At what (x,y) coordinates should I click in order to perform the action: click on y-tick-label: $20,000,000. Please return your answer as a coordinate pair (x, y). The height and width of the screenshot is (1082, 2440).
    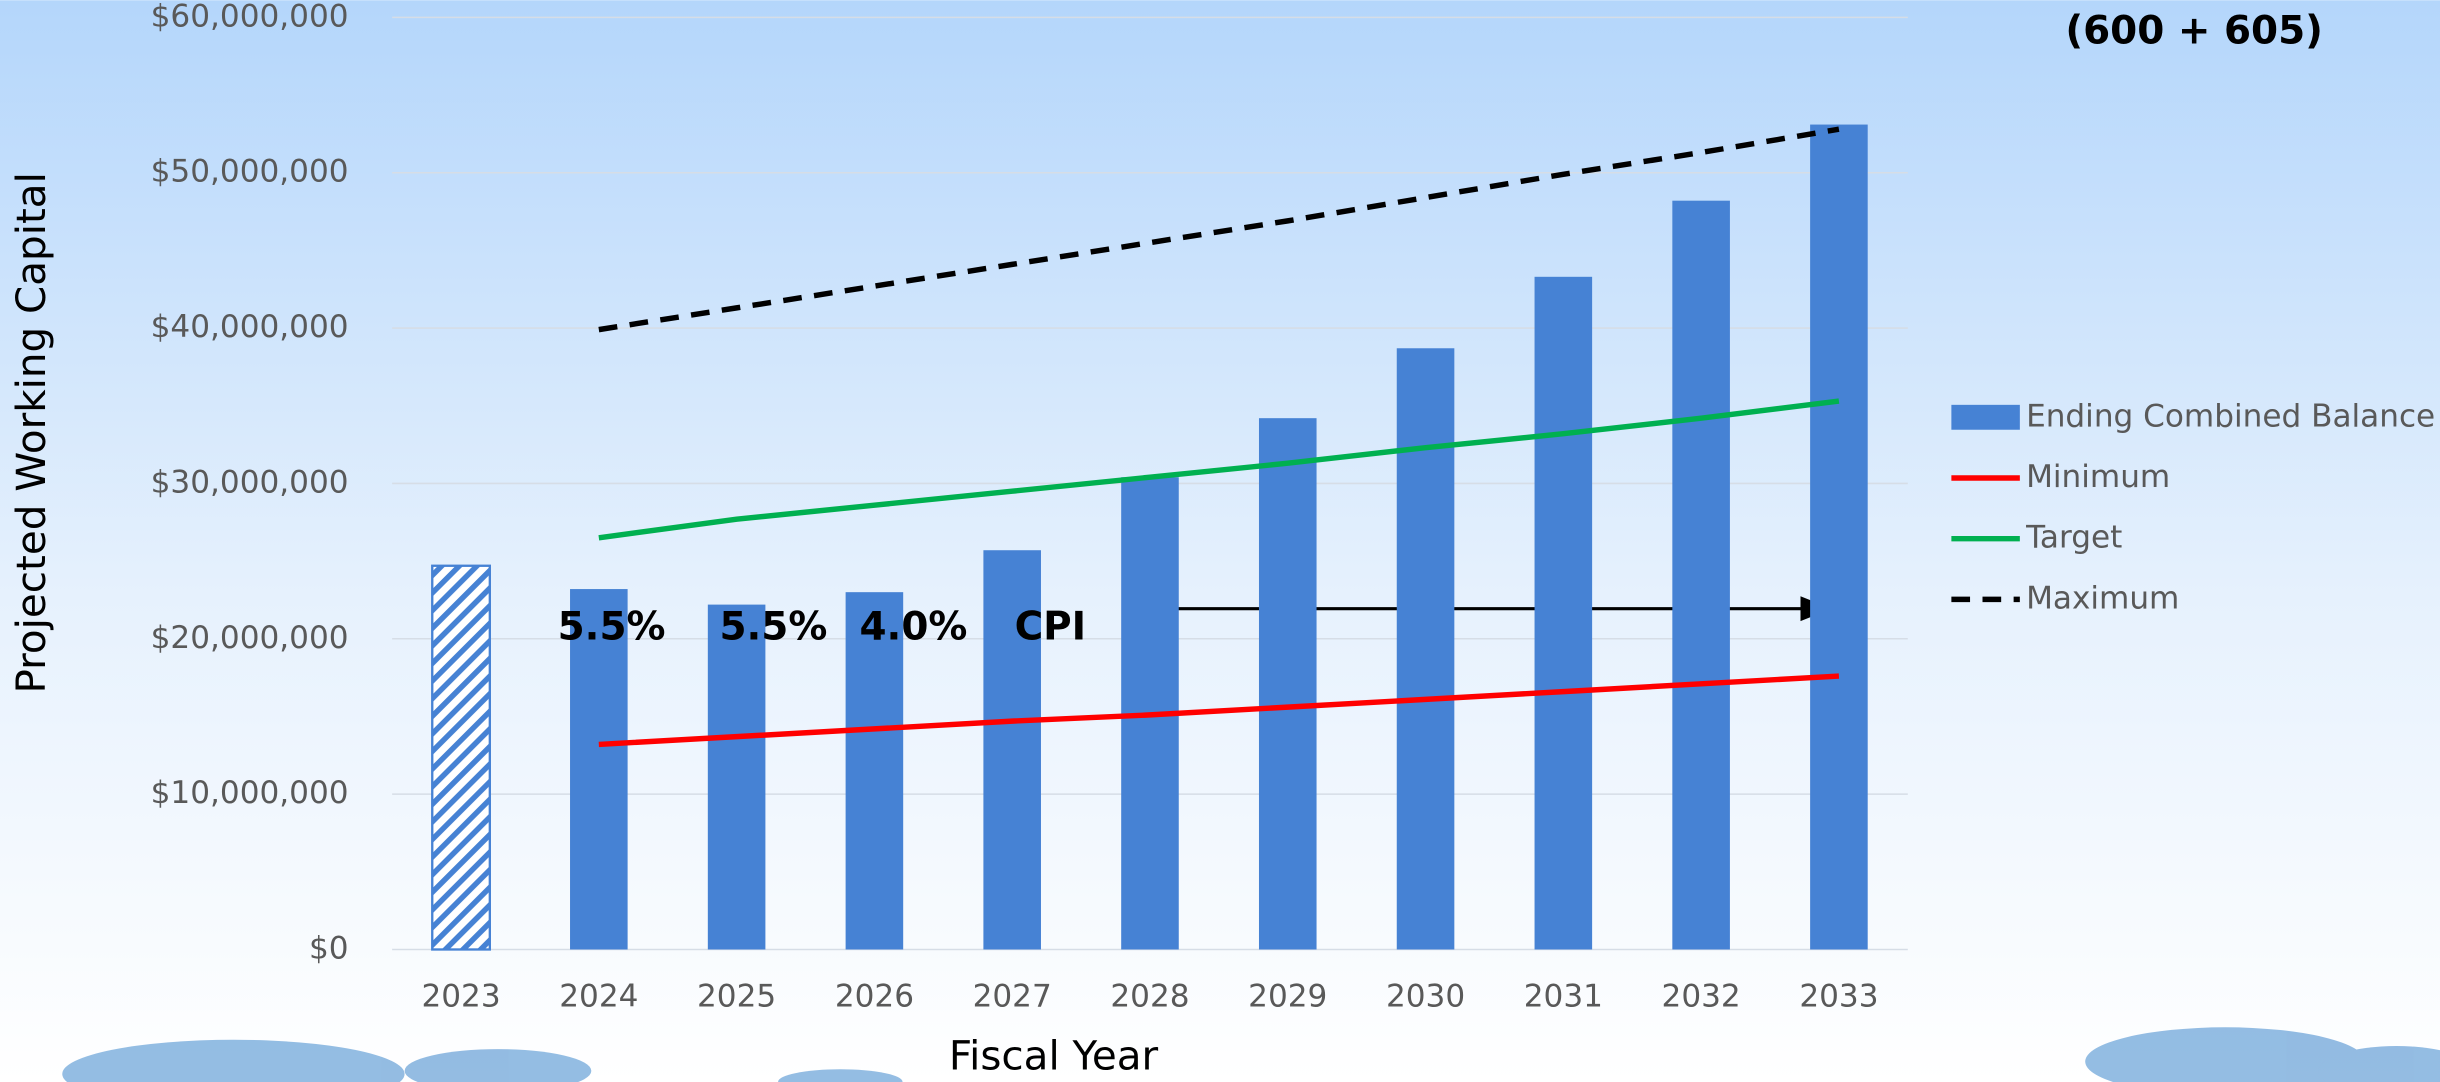
    Looking at the image, I should click on (250, 638).